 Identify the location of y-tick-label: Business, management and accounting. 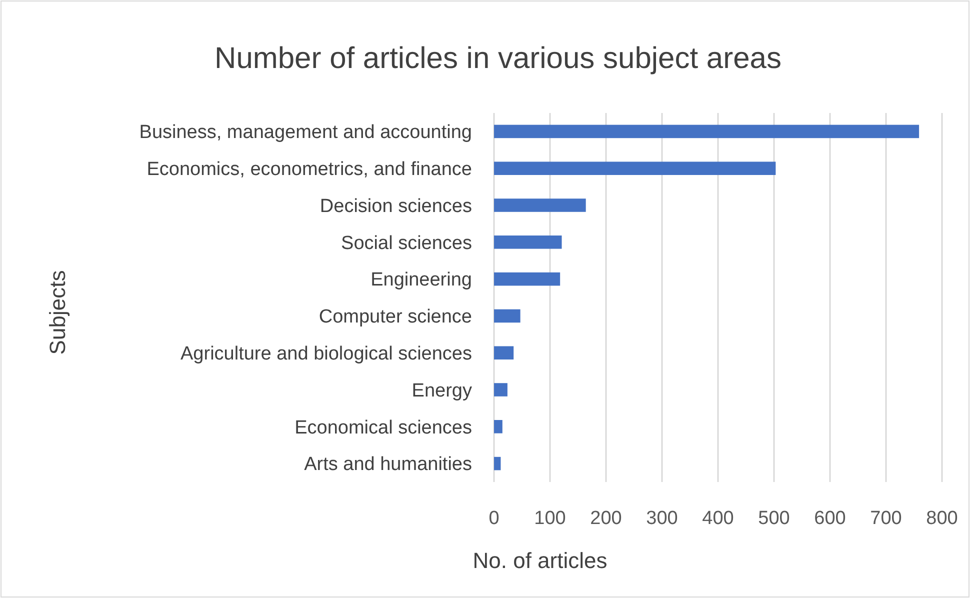
(305, 133).